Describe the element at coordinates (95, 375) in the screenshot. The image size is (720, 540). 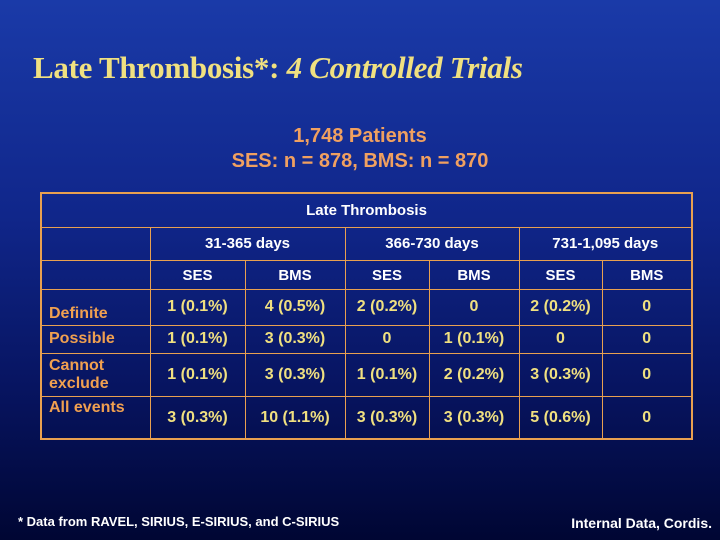
I see `row-label: Cannot exclude` at that location.